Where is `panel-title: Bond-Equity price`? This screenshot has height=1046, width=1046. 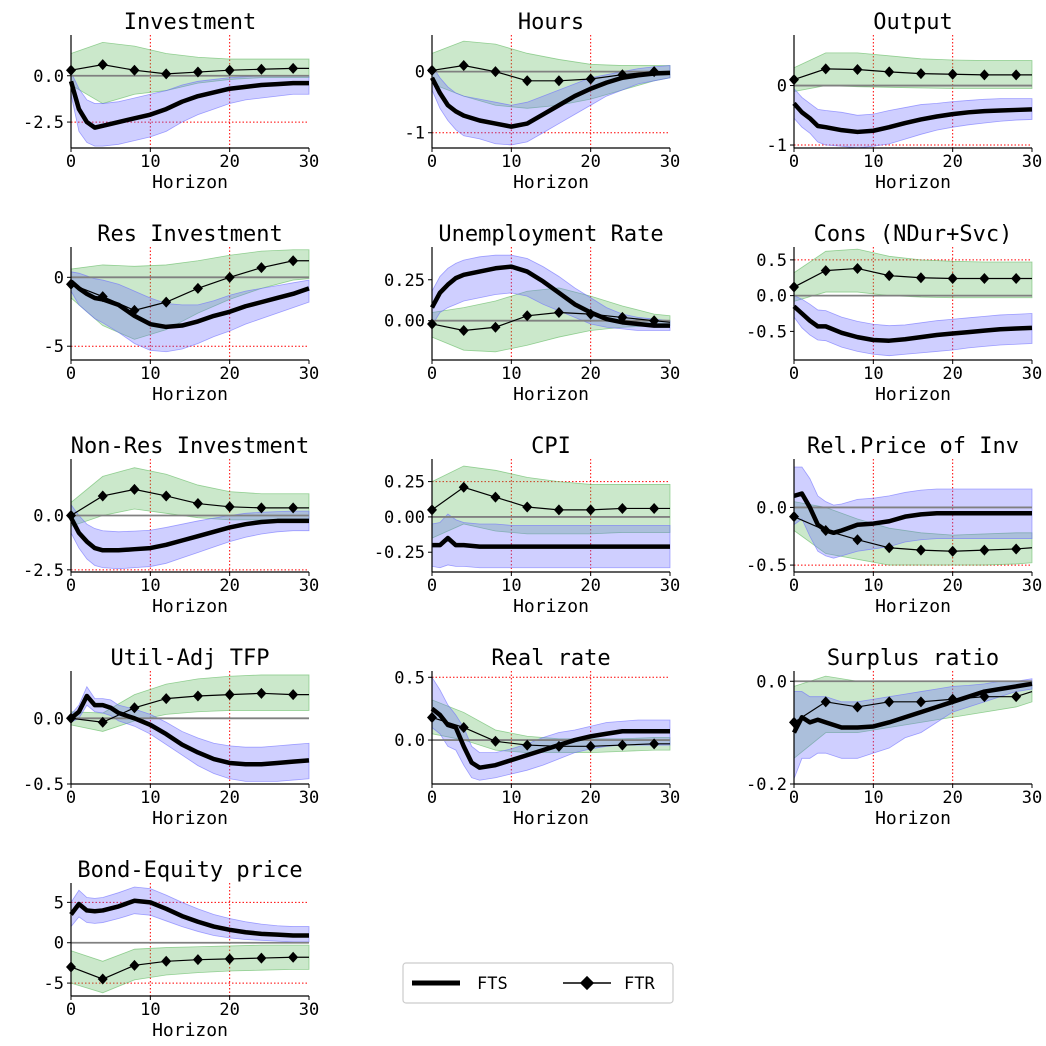
panel-title: Bond-Equity price is located at coordinates (189, 870).